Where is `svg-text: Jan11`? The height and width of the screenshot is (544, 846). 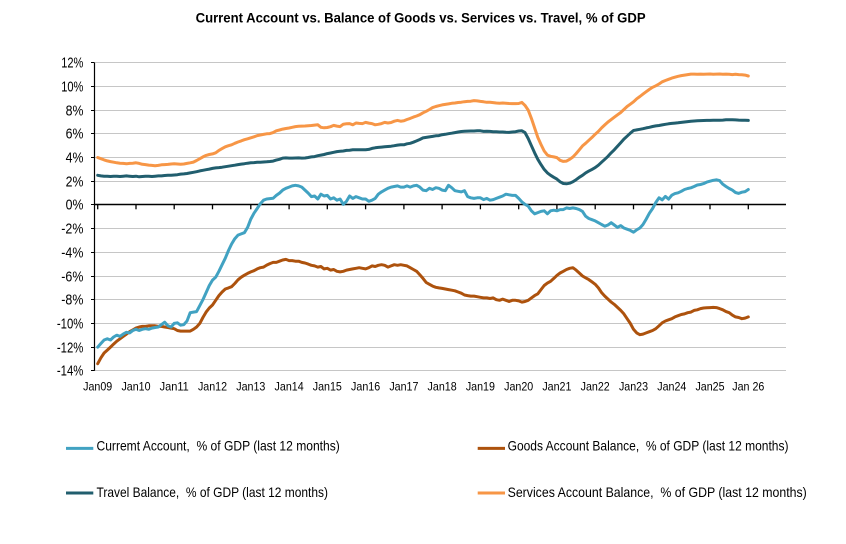
svg-text: Jan11 is located at coordinates (174, 387).